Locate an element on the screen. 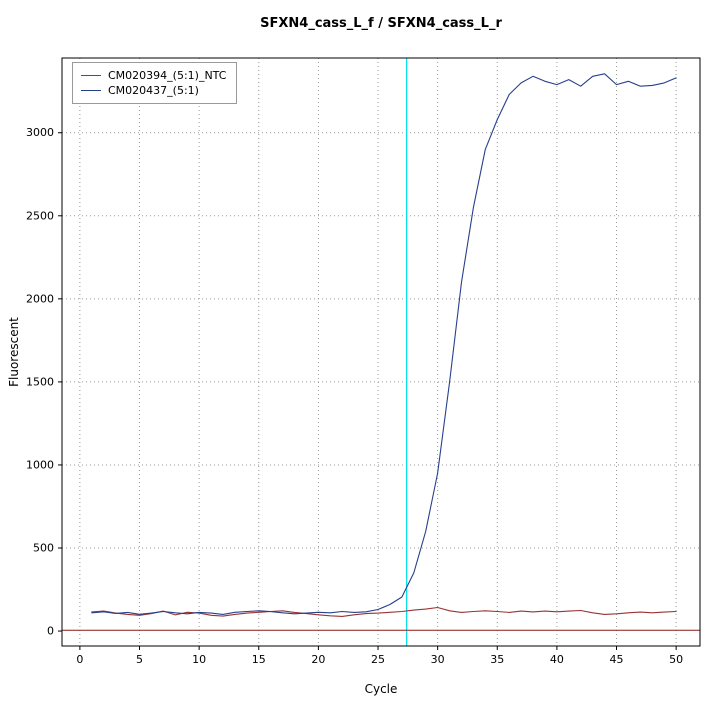 The width and height of the screenshot is (720, 720). legend-label-ntc: CM020394_(5:1)_NTC is located at coordinates (167, 75).